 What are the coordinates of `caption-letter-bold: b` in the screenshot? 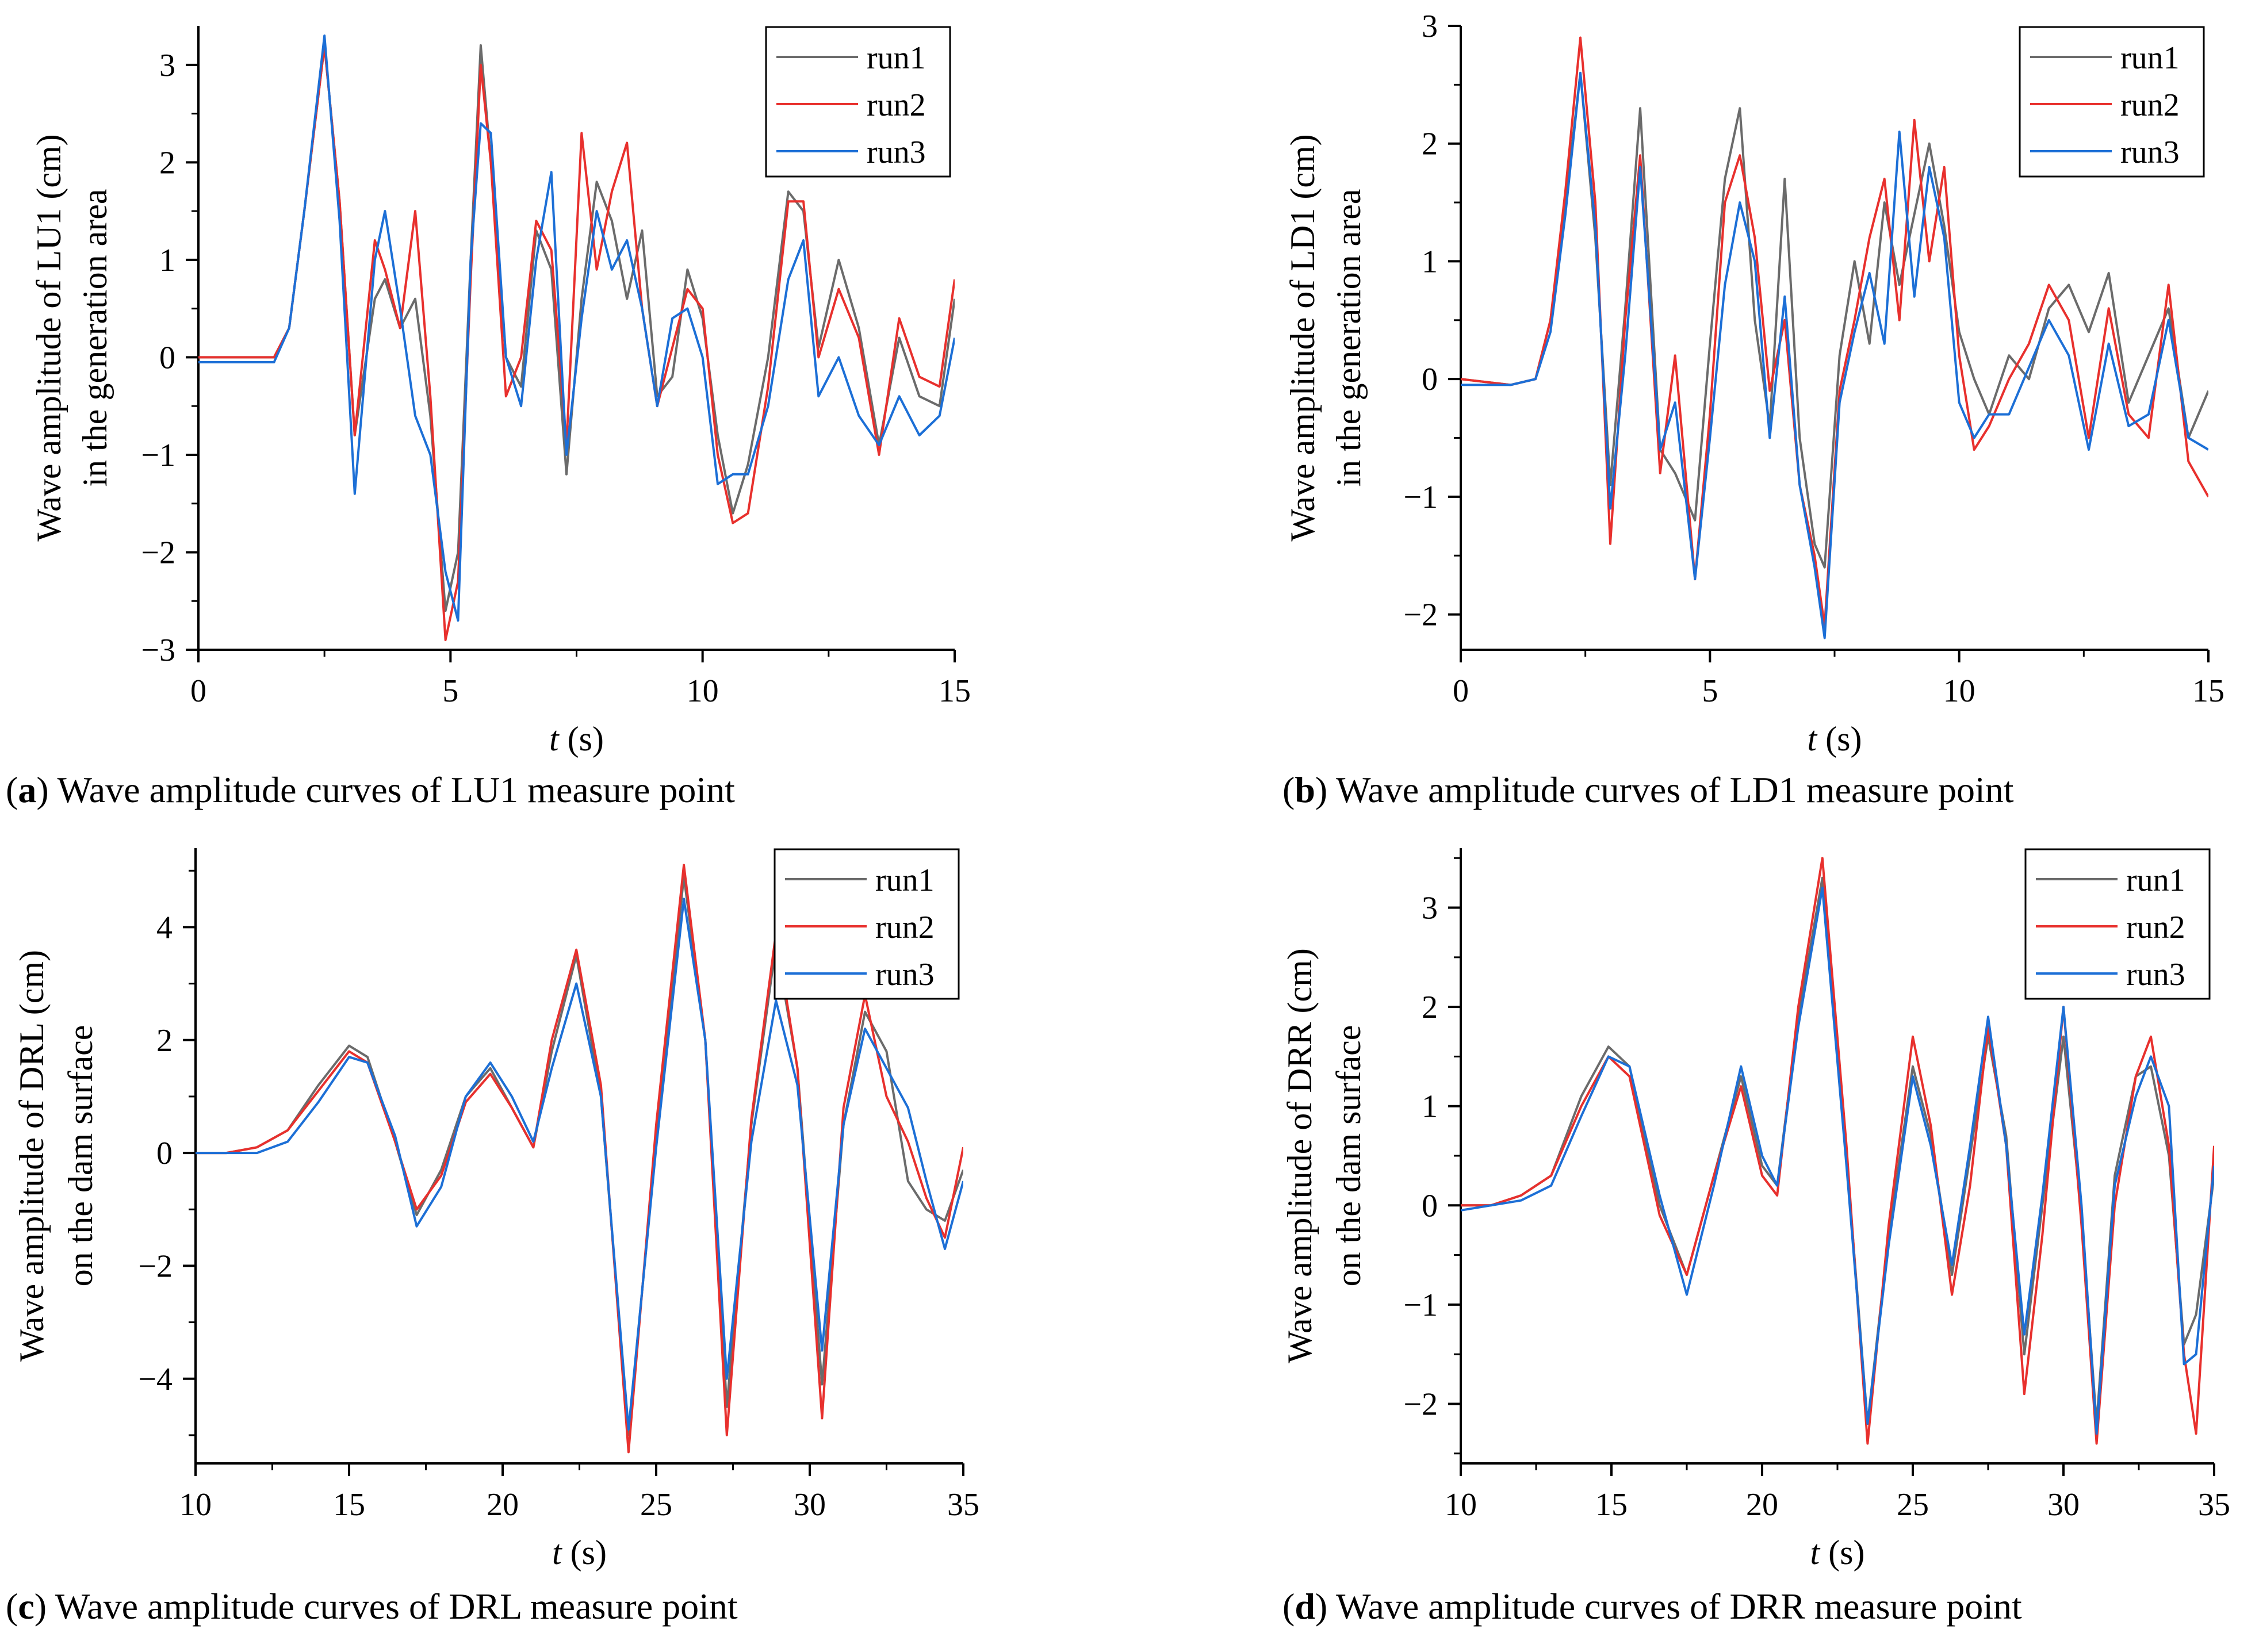 It's located at (1305, 790).